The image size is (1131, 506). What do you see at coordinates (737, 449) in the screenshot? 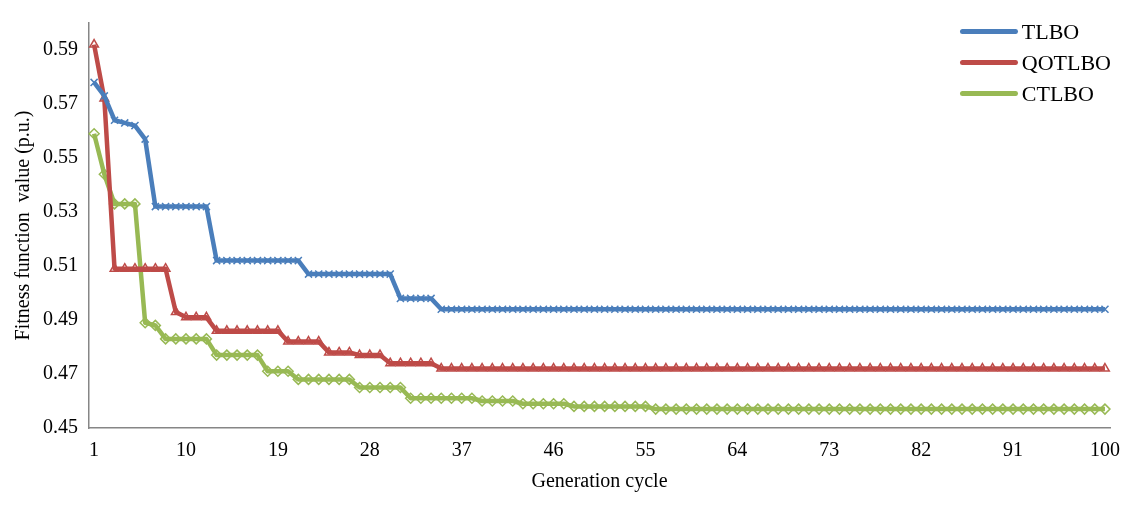
I see `x-tick-label: 64` at bounding box center [737, 449].